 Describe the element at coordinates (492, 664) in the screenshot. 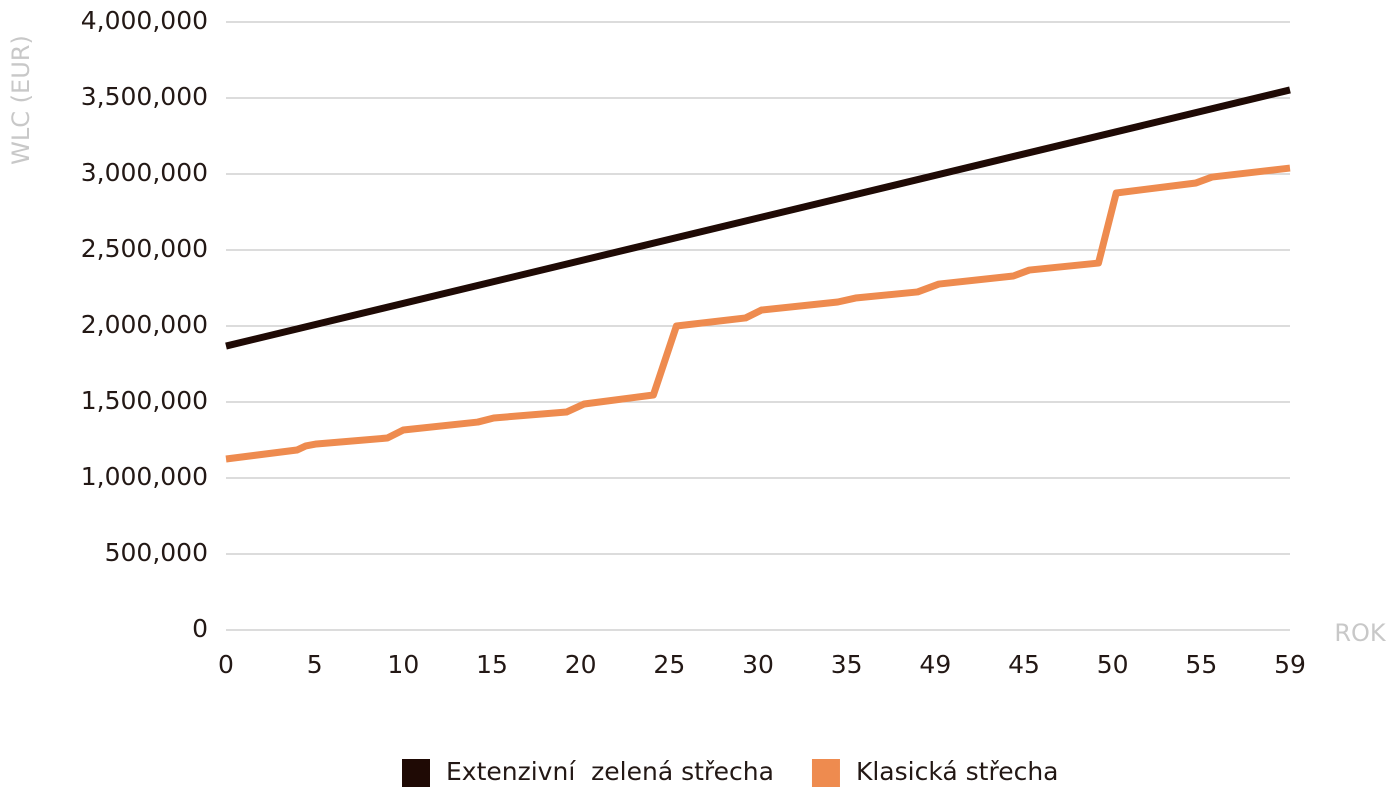

I see `x-tick-label: 15` at that location.